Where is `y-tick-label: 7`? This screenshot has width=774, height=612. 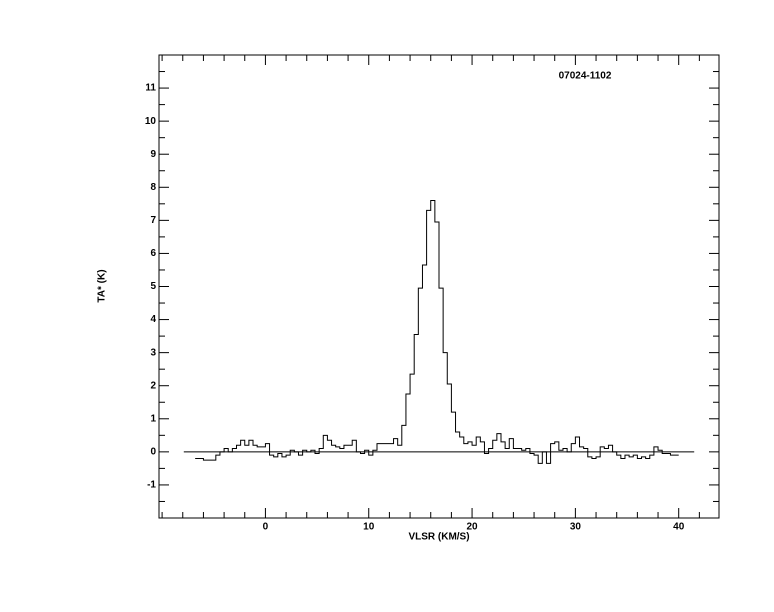
y-tick-label: 7 is located at coordinates (153, 220).